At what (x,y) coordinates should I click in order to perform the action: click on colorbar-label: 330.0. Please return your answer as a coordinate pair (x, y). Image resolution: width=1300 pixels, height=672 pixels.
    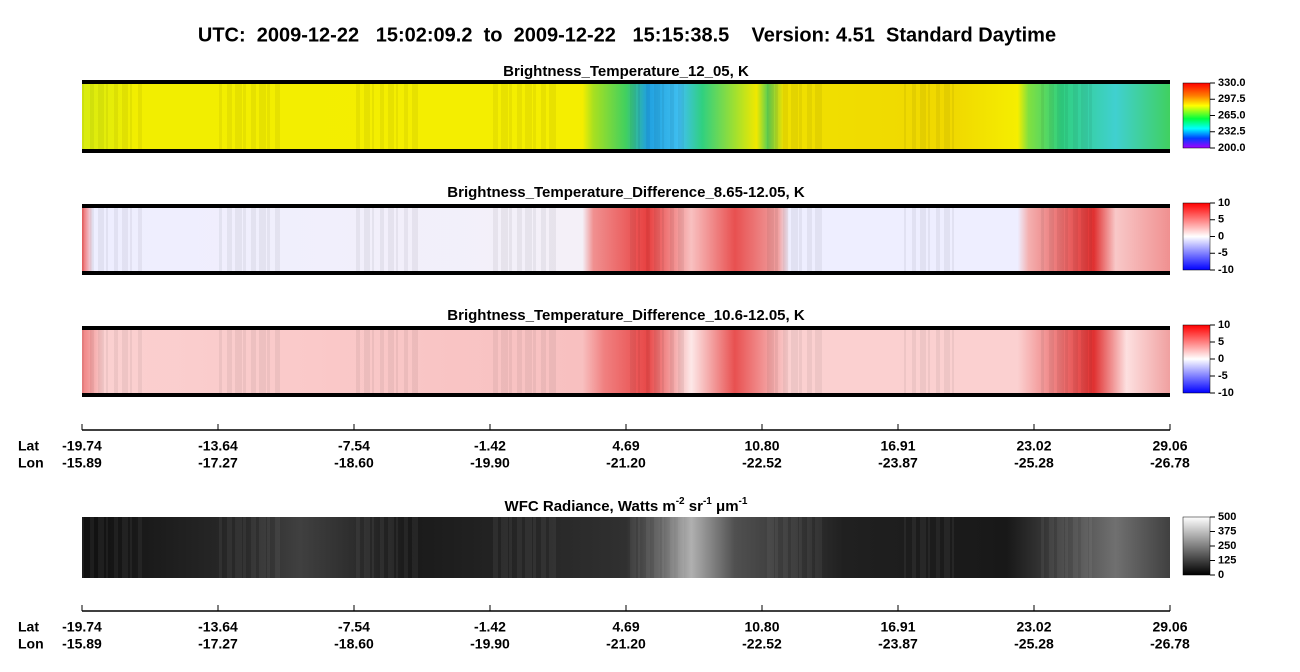
    Looking at the image, I should click on (1232, 83).